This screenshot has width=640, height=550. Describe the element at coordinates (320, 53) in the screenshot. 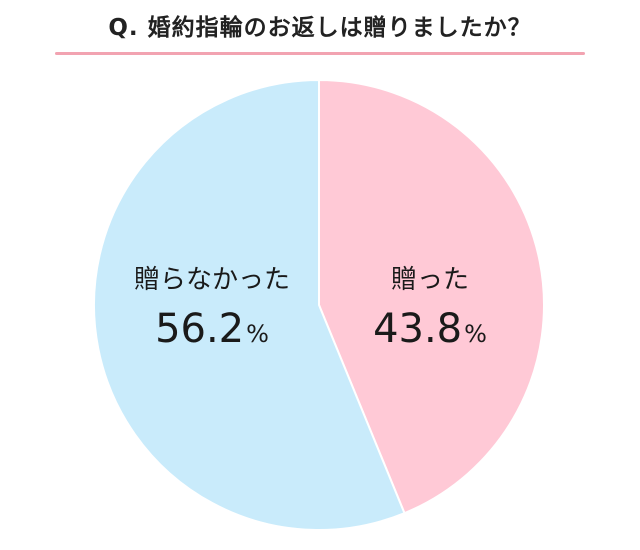

I see `title-underline` at that location.